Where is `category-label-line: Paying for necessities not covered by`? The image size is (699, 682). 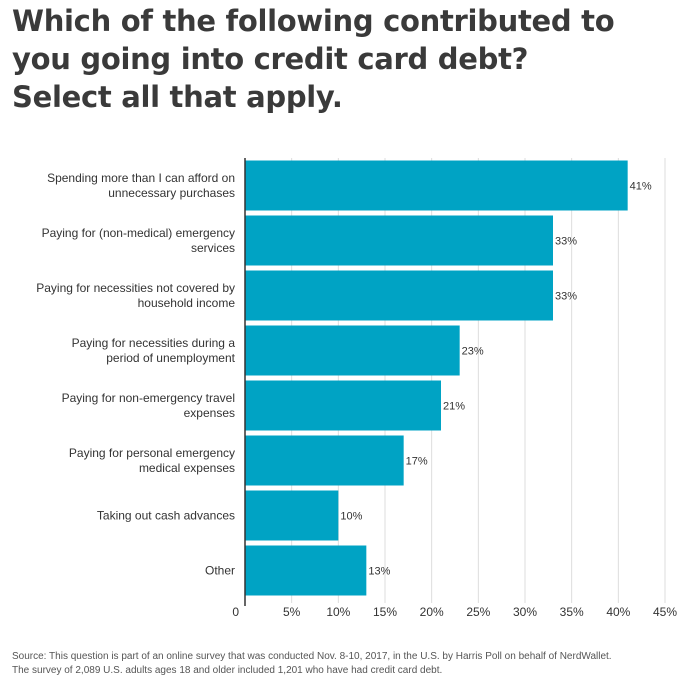 category-label-line: Paying for necessities not covered by is located at coordinates (135, 288).